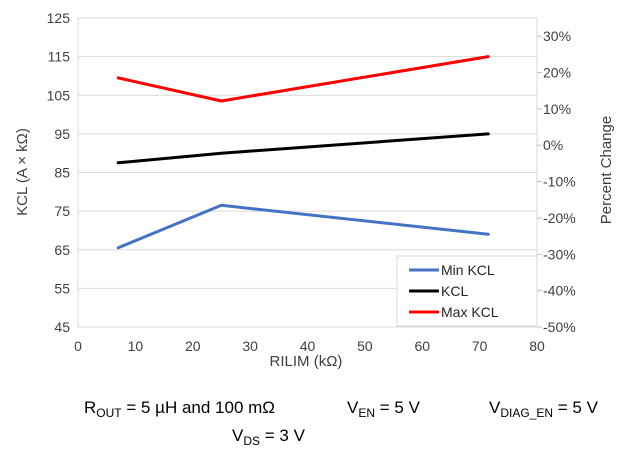 This screenshot has height=454, width=633. Describe the element at coordinates (303, 226) in the screenshot. I see `series-line-min-kcl` at that location.